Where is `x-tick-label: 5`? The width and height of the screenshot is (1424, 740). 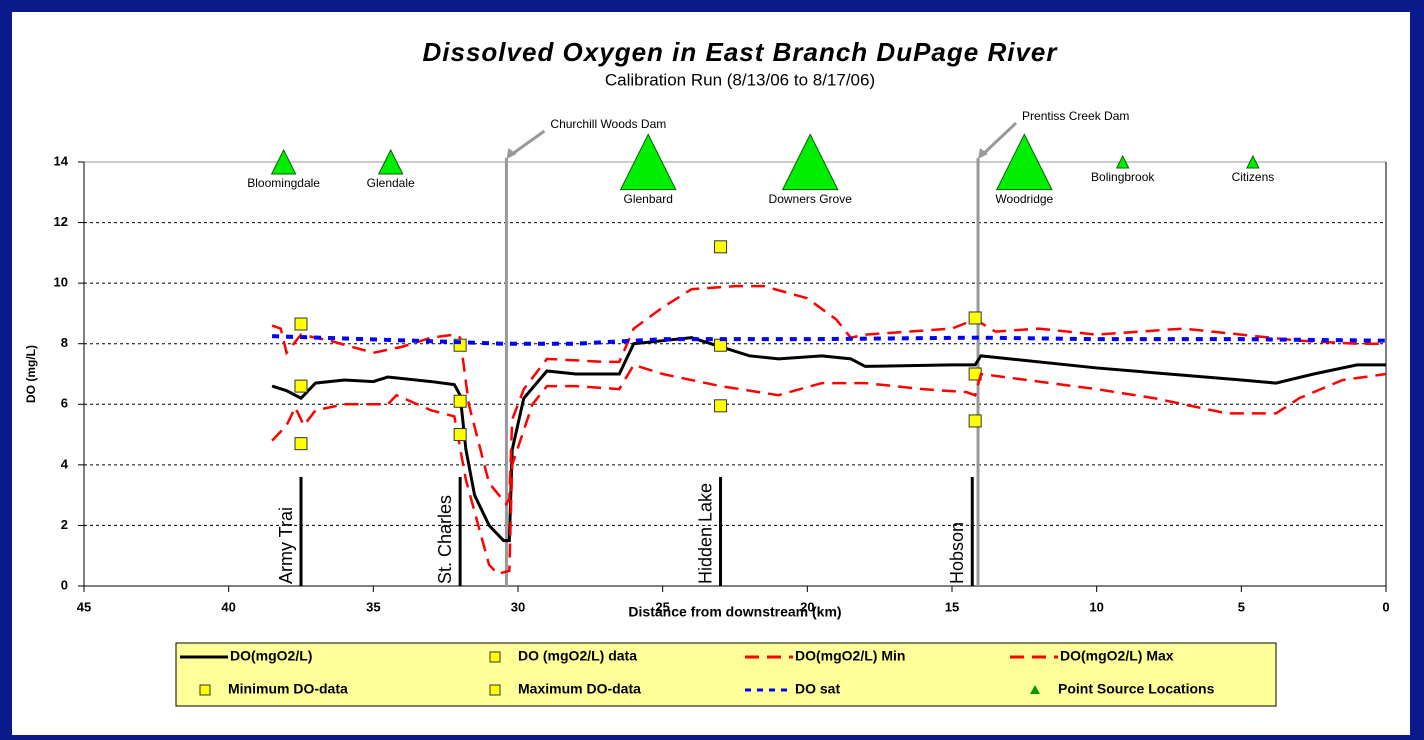
x-tick-label: 5 is located at coordinates (1241, 606).